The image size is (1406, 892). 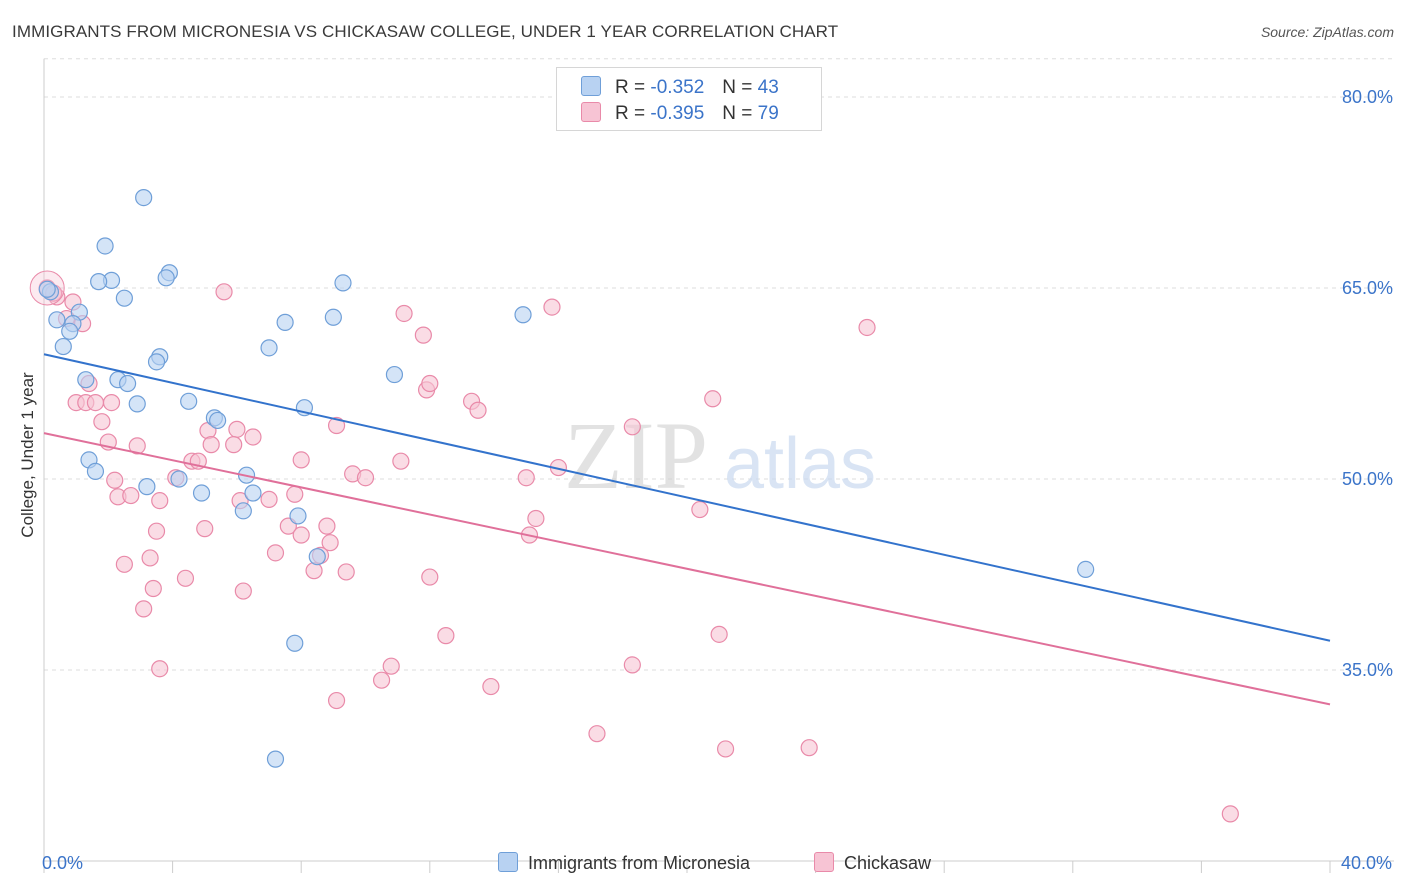 I want to click on chart-source: Source: ZipAtlas.com, so click(x=1327, y=32).